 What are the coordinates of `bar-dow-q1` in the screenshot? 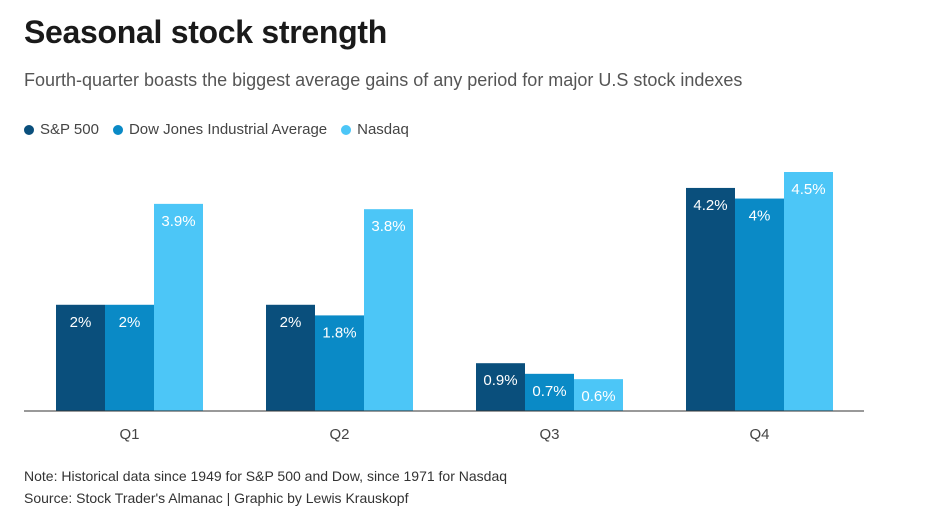 It's located at (129, 357).